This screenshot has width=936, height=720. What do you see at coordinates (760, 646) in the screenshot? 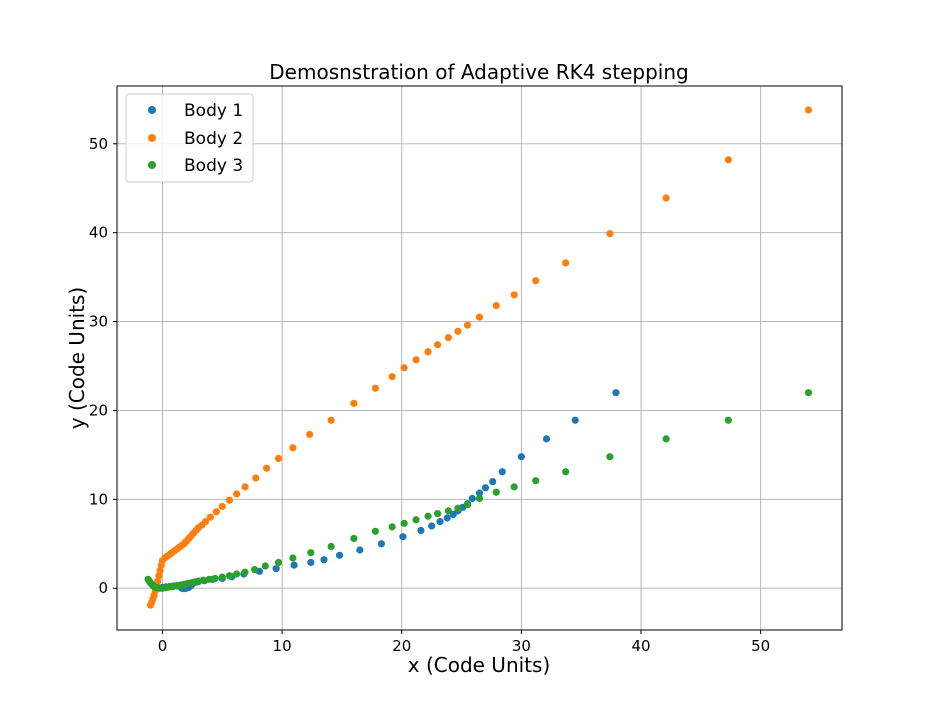
I see `x-tick-label: 50` at bounding box center [760, 646].